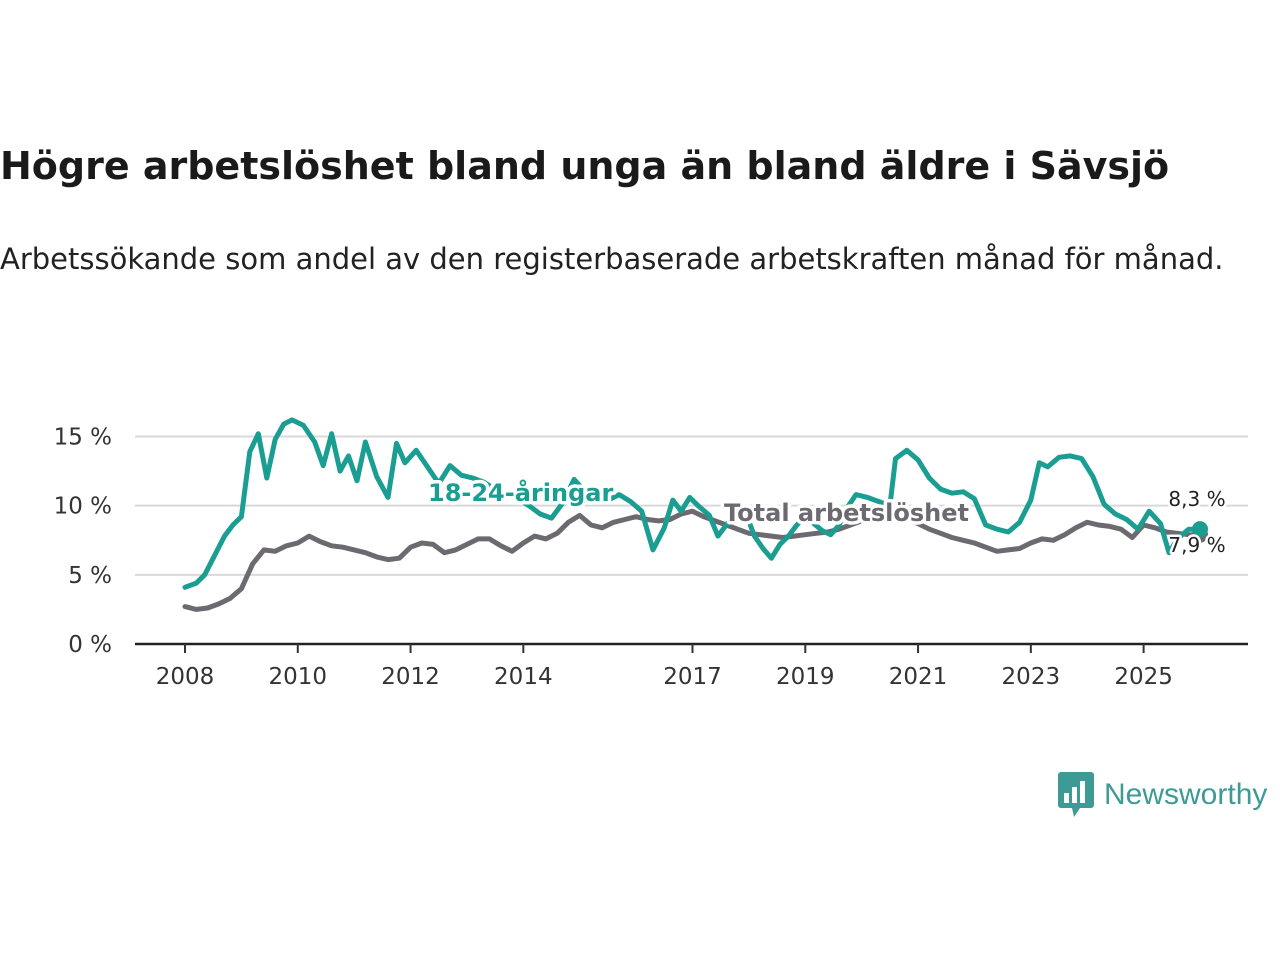 The width and height of the screenshot is (1280, 960). Describe the element at coordinates (846, 513) in the screenshot. I see `series-label-total: Total arbetslöshet` at that location.